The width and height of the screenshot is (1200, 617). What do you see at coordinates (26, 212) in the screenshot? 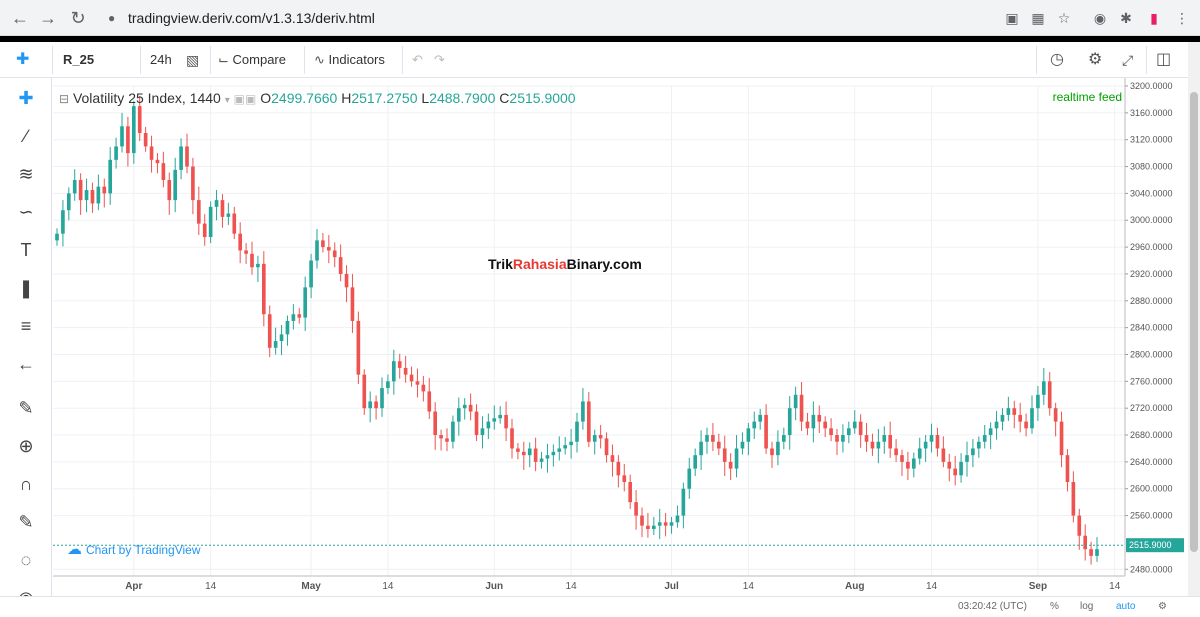
I see `brush-icon: ∽` at bounding box center [26, 212].